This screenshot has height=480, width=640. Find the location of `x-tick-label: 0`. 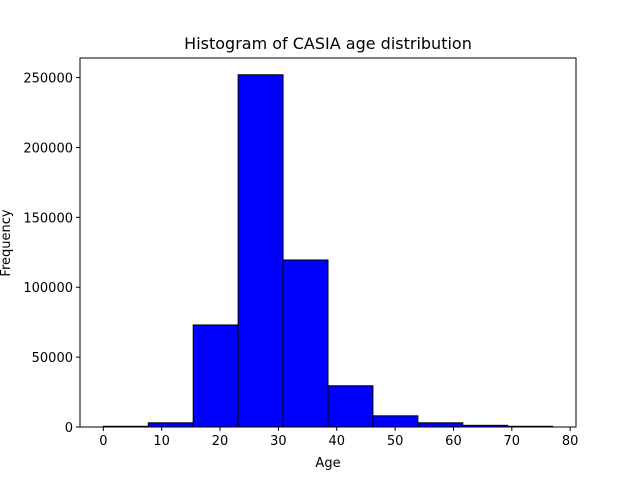

x-tick-label: 0 is located at coordinates (103, 441).